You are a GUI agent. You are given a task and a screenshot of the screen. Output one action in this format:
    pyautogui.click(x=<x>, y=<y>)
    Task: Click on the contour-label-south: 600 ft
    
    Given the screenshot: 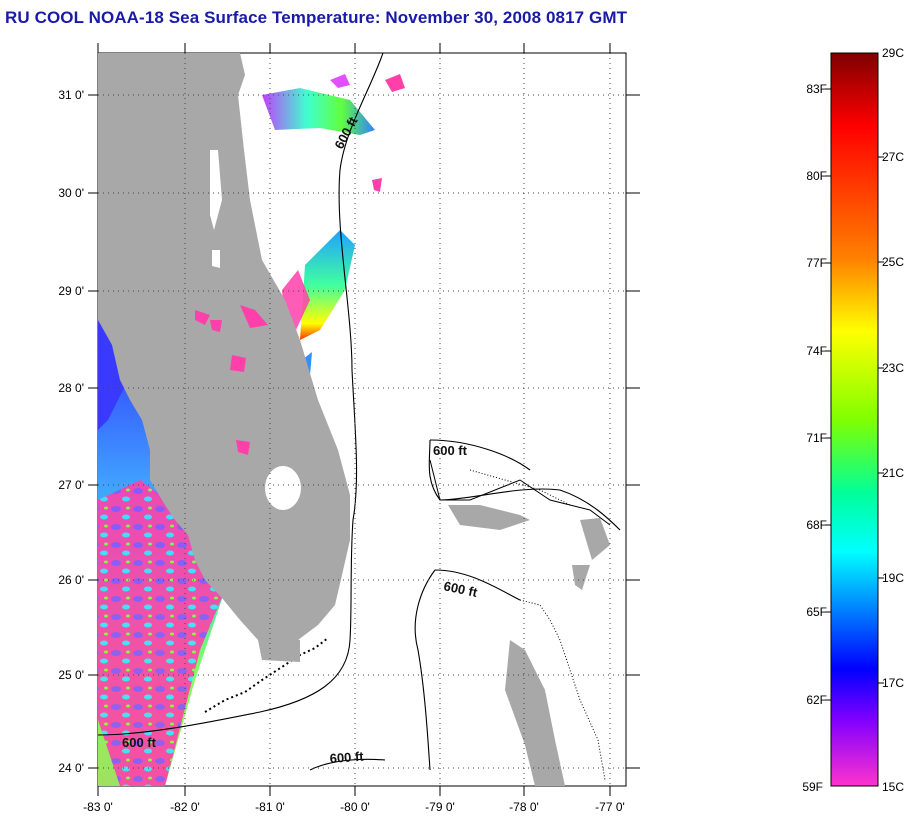 What is the action you would take?
    pyautogui.click(x=347, y=757)
    